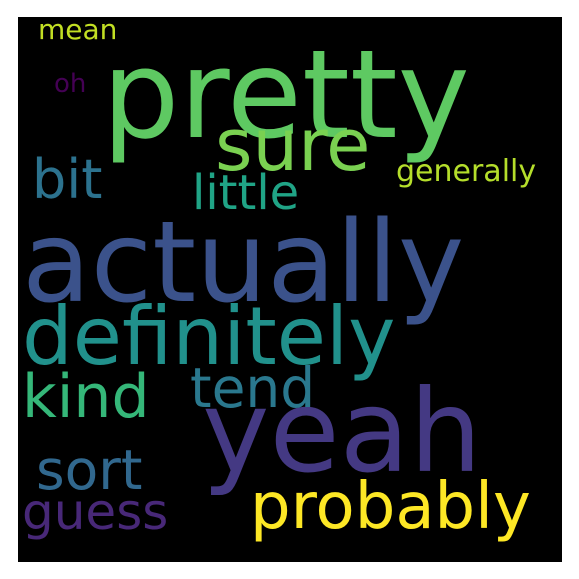 This screenshot has height=579, width=579. What do you see at coordinates (253, 388) in the screenshot?
I see `word-tend: tend` at bounding box center [253, 388].